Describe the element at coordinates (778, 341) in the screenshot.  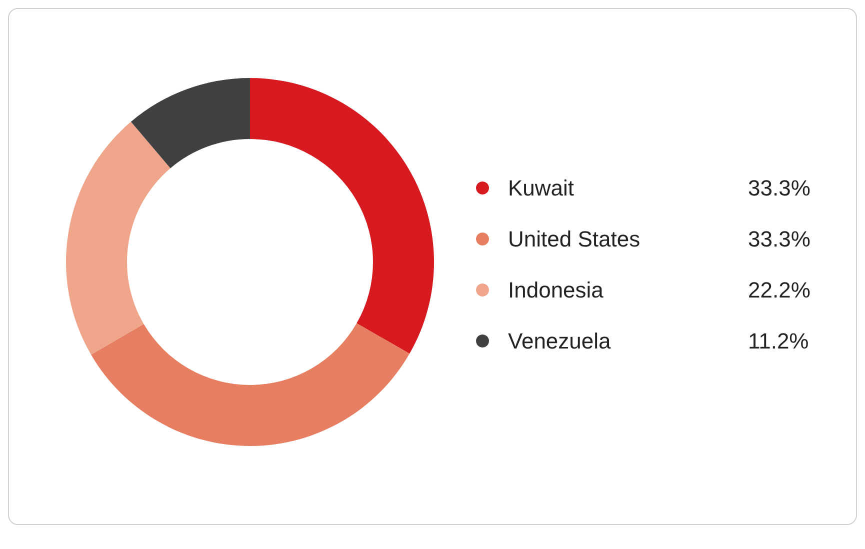
I see `data-label: 11.2%` at that location.